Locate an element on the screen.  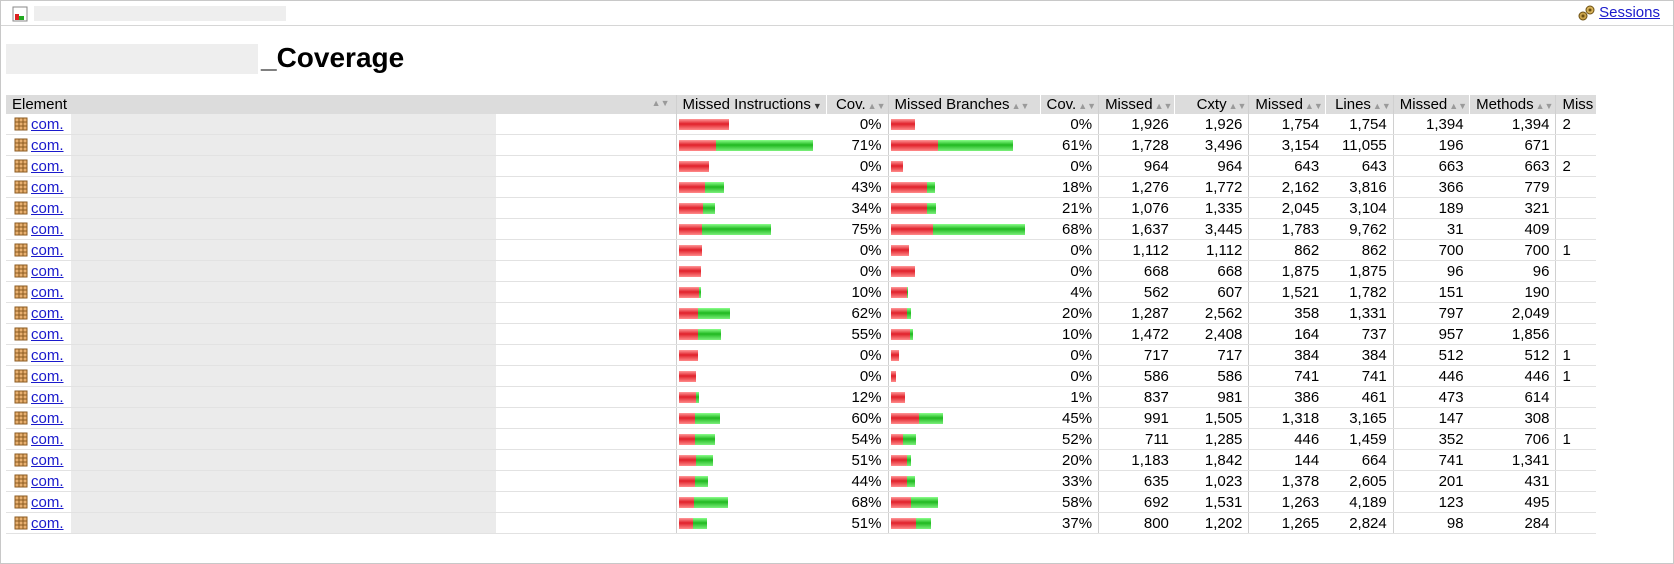
cxty: 1,023 is located at coordinates (1211, 481).